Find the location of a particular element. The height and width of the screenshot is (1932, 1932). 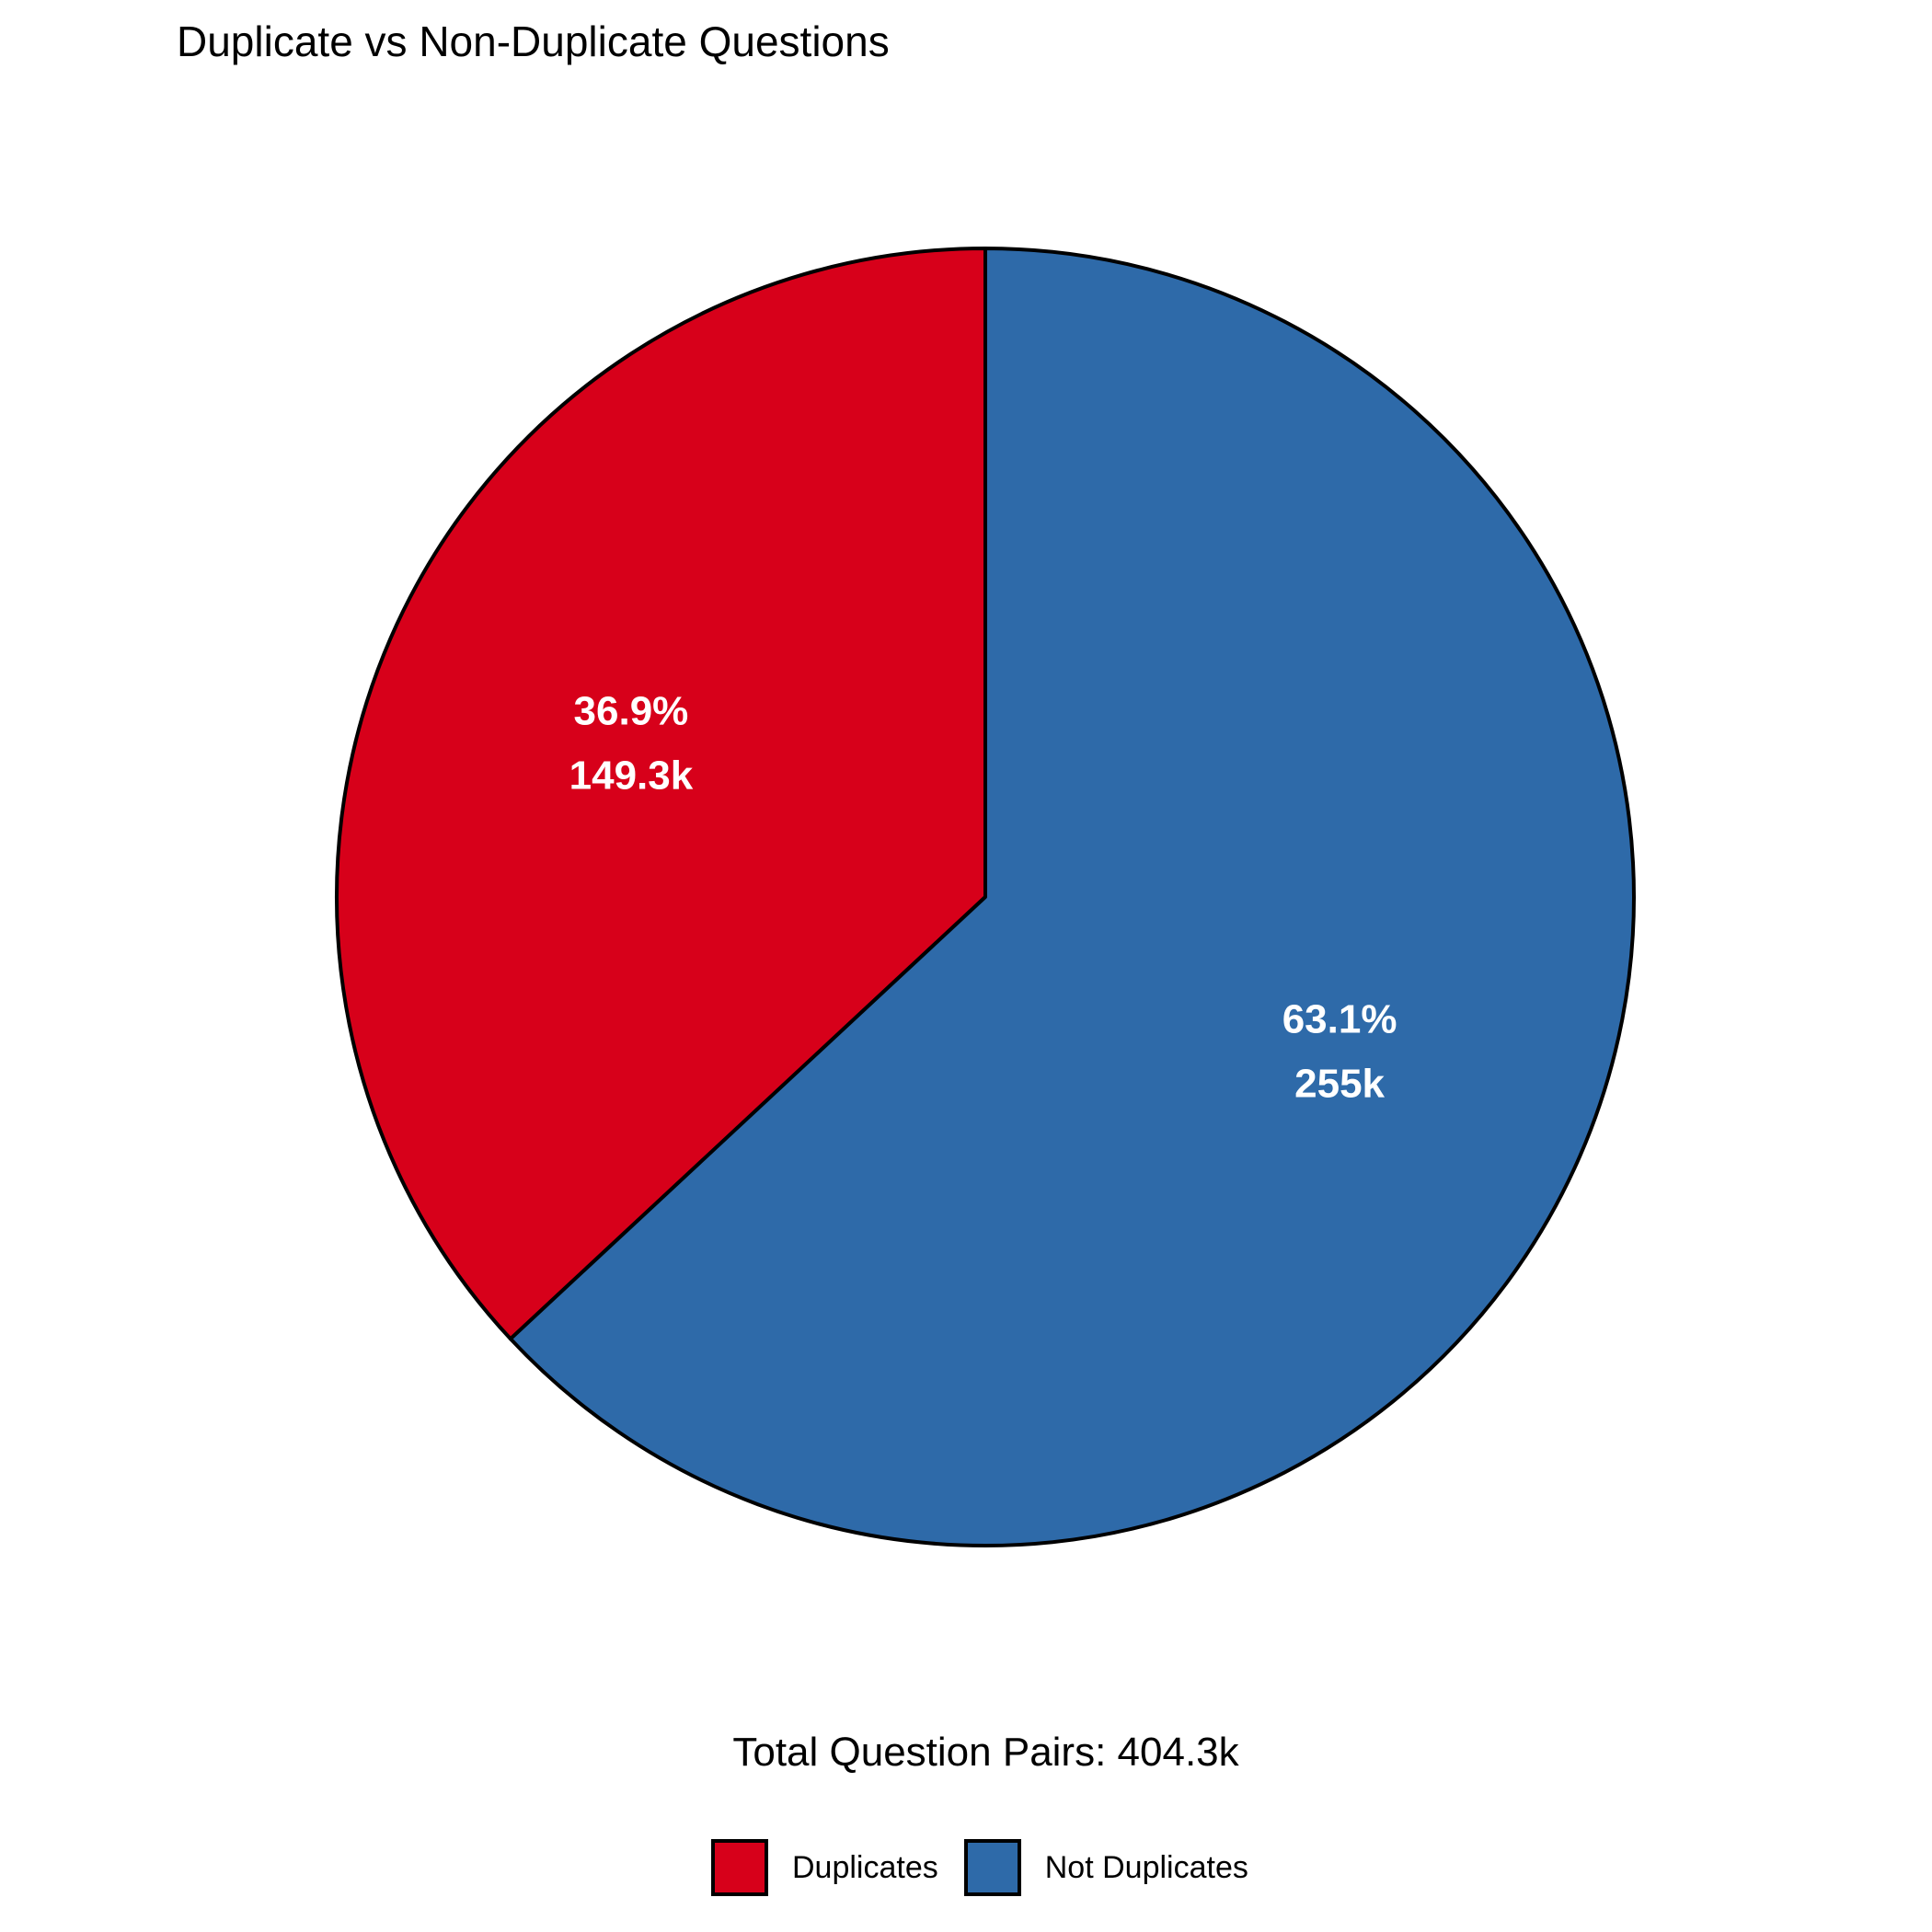

slice-value-label-duplicates: 149.3k is located at coordinates (631, 775).